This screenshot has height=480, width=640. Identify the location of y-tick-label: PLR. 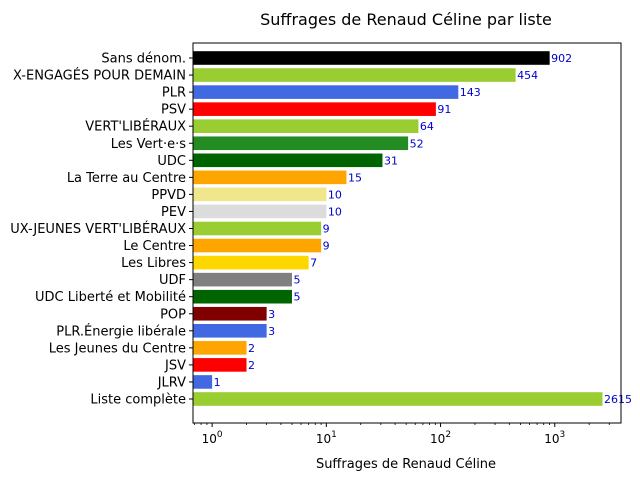
(174, 93).